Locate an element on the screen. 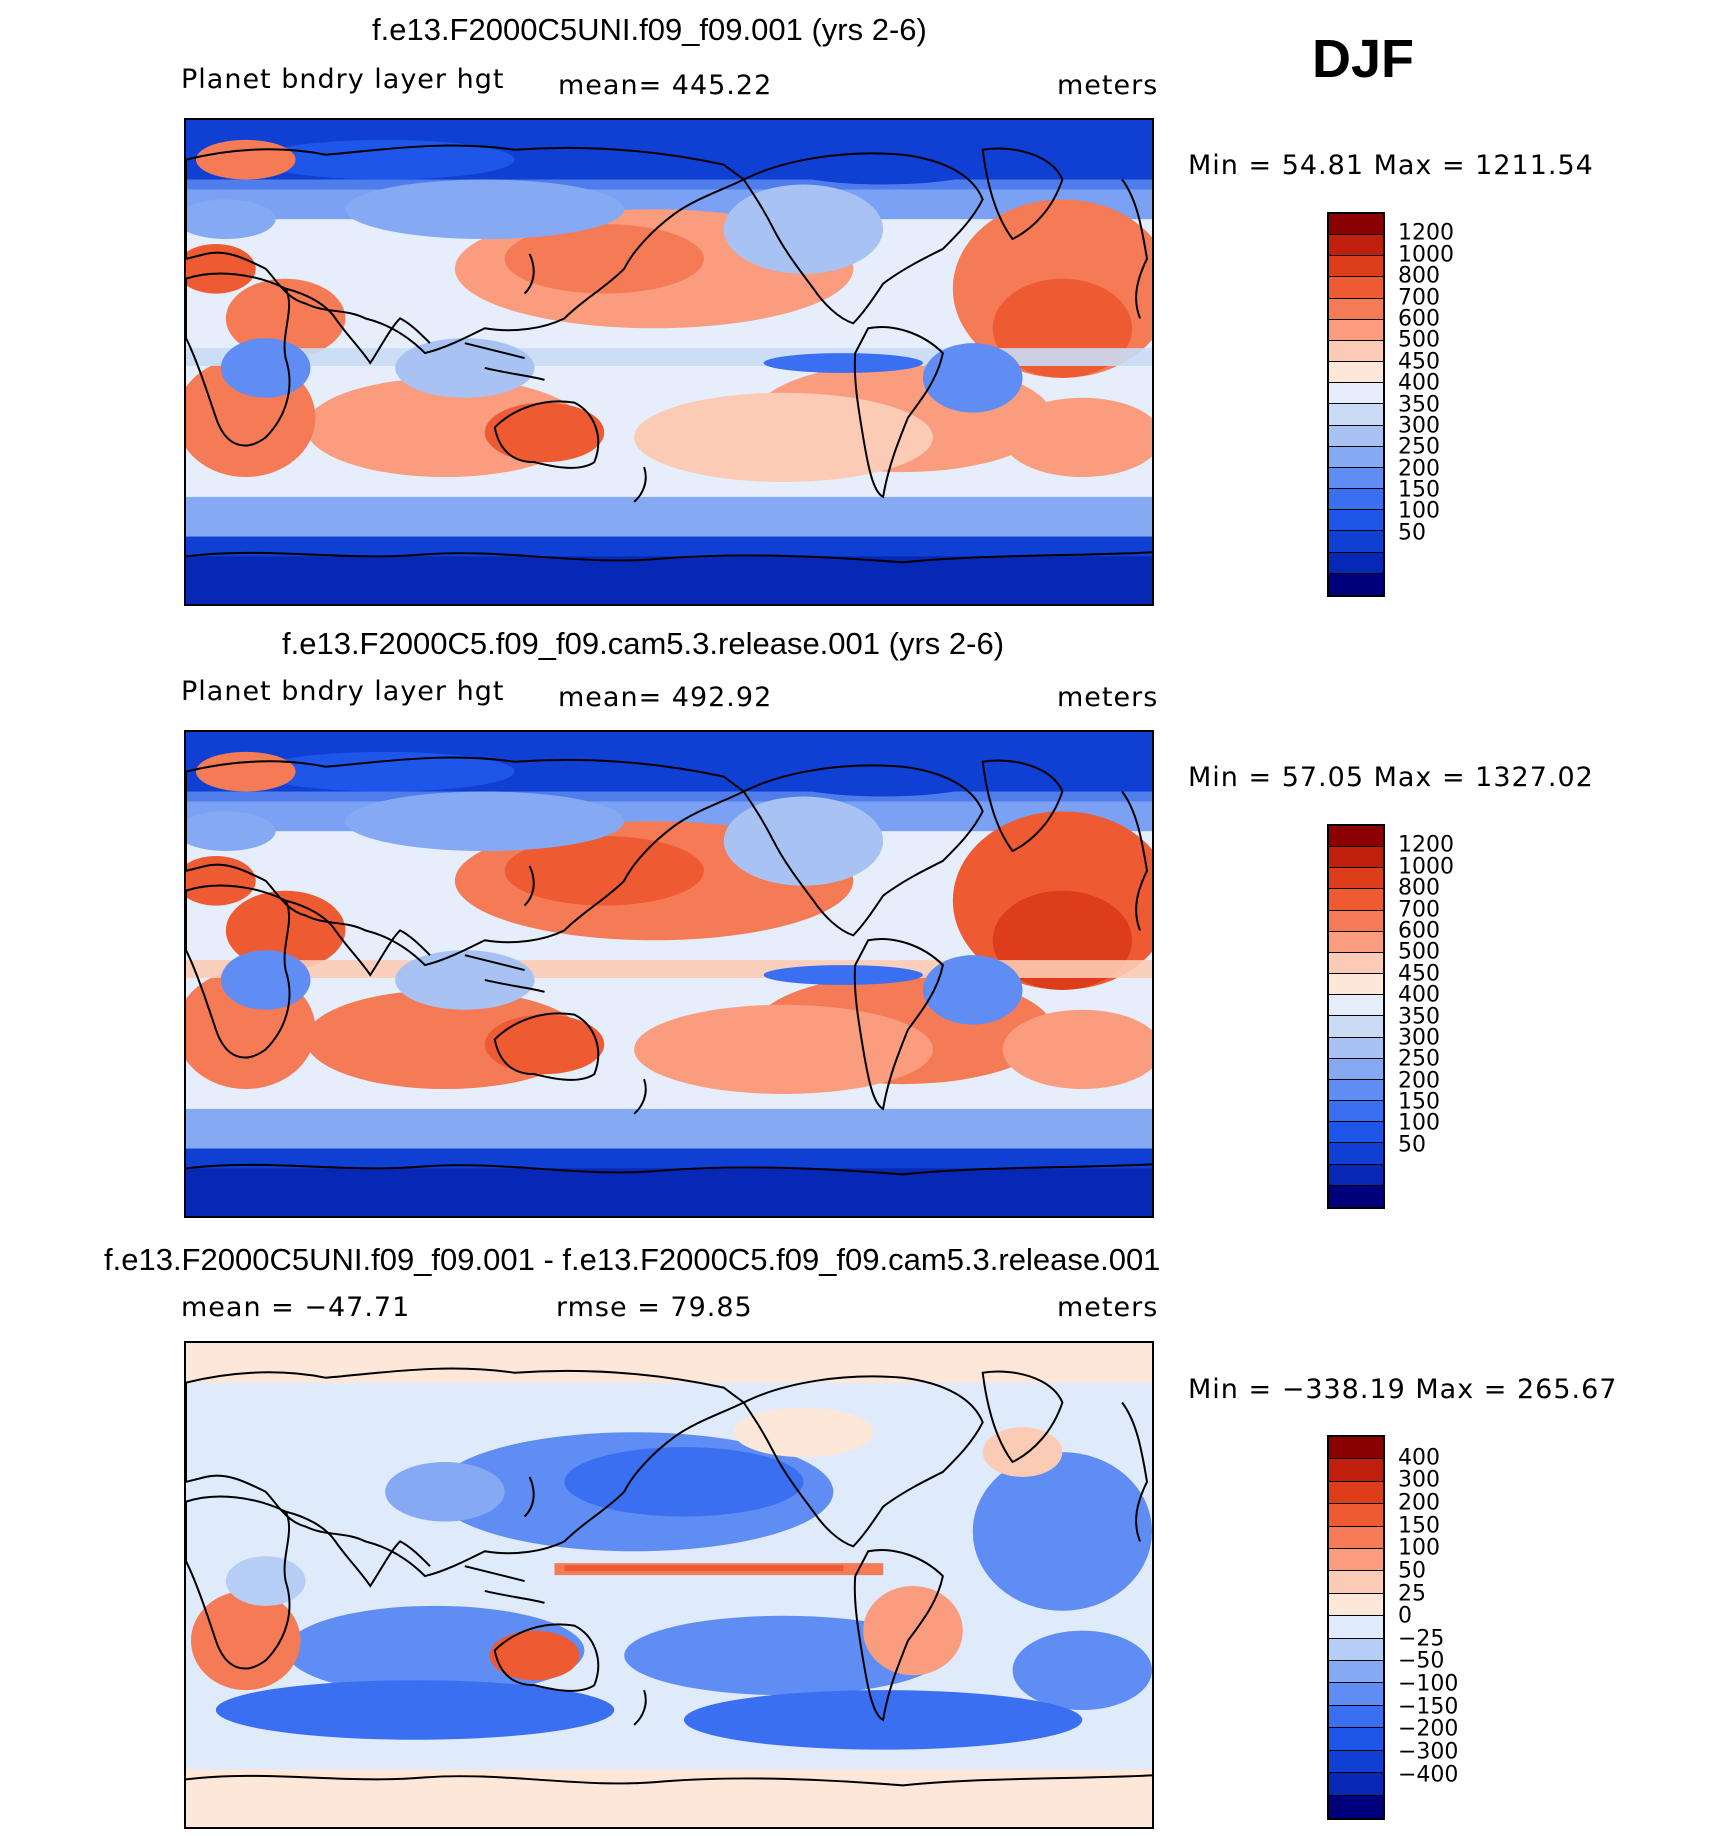 The image size is (1710, 1836). colorbar-label: −100 is located at coordinates (1428, 1684).